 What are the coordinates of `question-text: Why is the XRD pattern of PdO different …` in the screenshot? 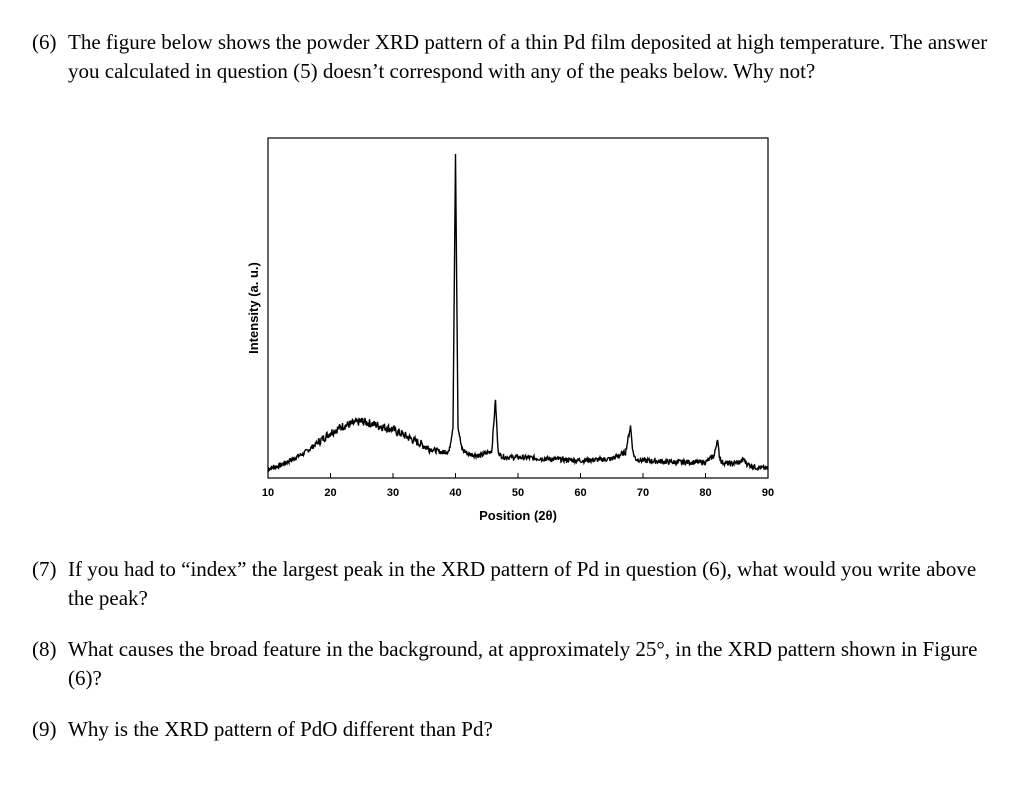 It's located at (280, 729).